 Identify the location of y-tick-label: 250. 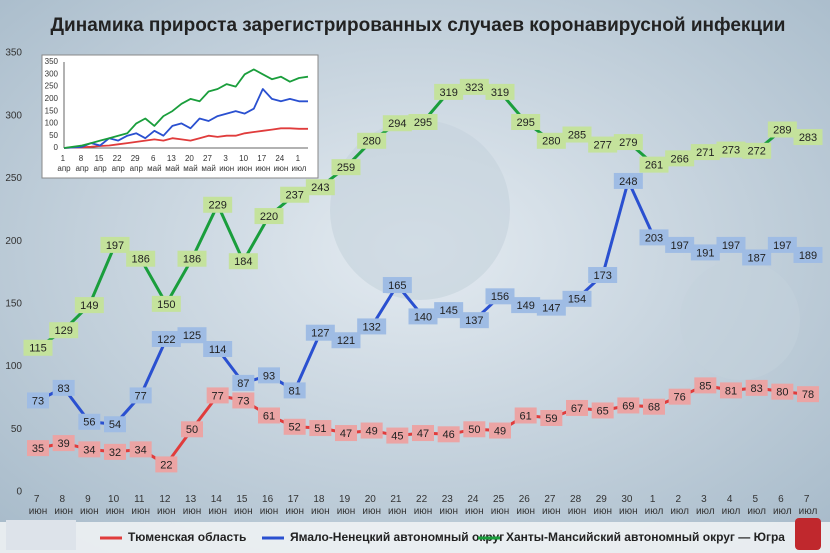
(52, 86).